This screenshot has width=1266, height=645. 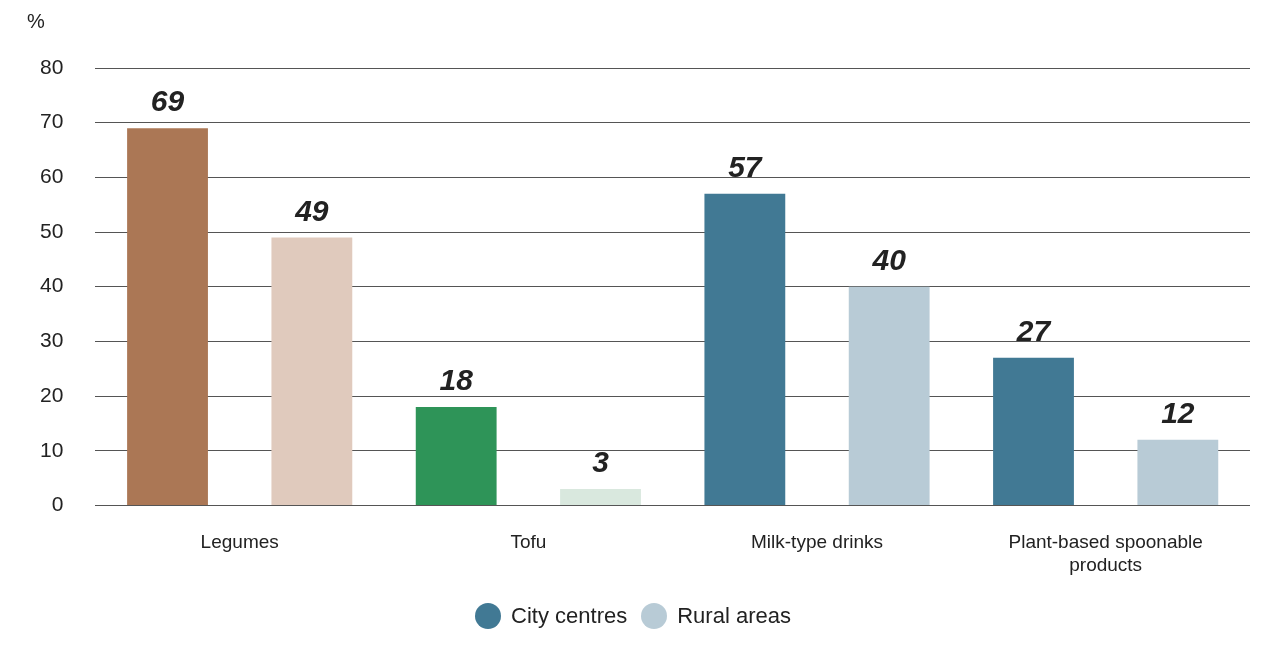 What do you see at coordinates (52, 121) in the screenshot?
I see `y-tick-label: 70` at bounding box center [52, 121].